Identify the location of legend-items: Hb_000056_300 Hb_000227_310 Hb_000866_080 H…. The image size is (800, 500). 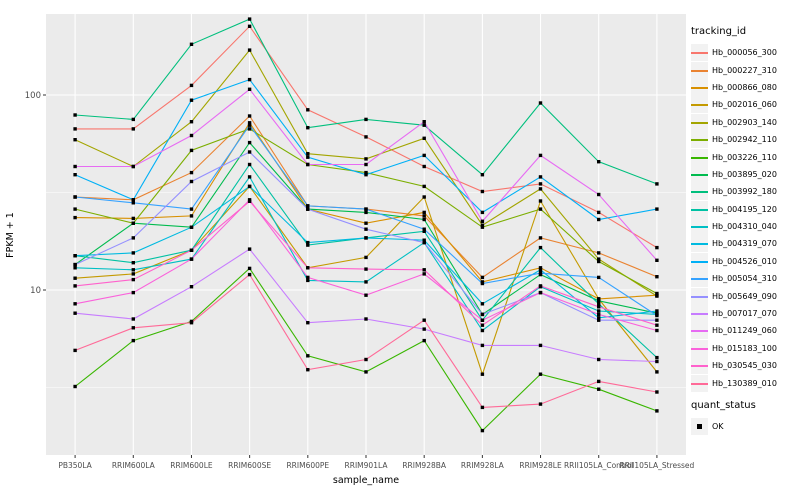
(745, 218).